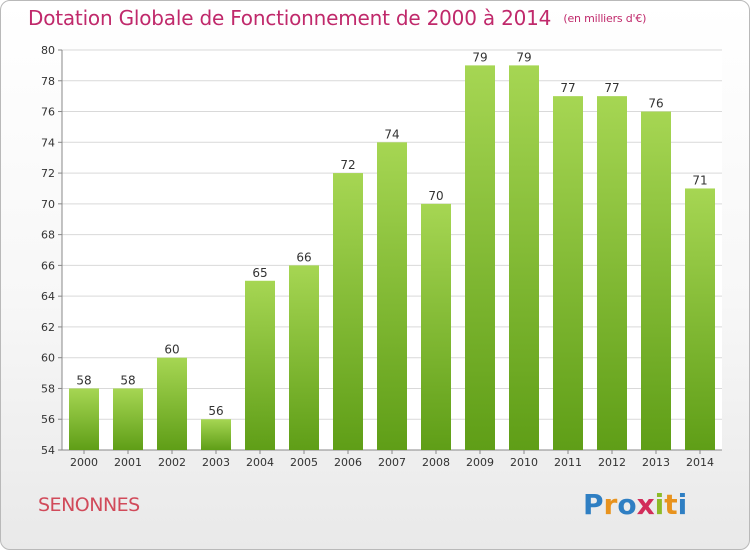  Describe the element at coordinates (656, 462) in the screenshot. I see `x-tick-label: 2013` at that location.